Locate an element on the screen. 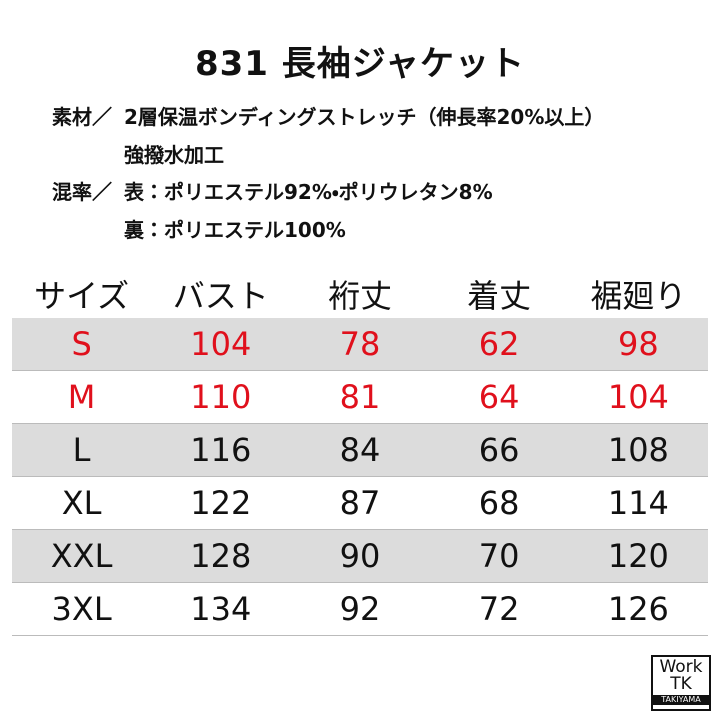 The image size is (720, 720). table-cell: 78 is located at coordinates (360, 344).